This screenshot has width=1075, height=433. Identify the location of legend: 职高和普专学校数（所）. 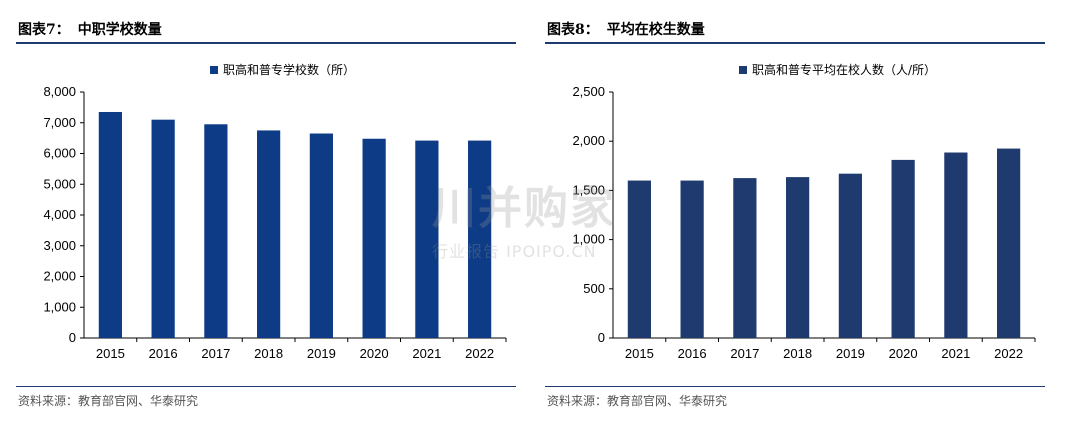
(282, 69).